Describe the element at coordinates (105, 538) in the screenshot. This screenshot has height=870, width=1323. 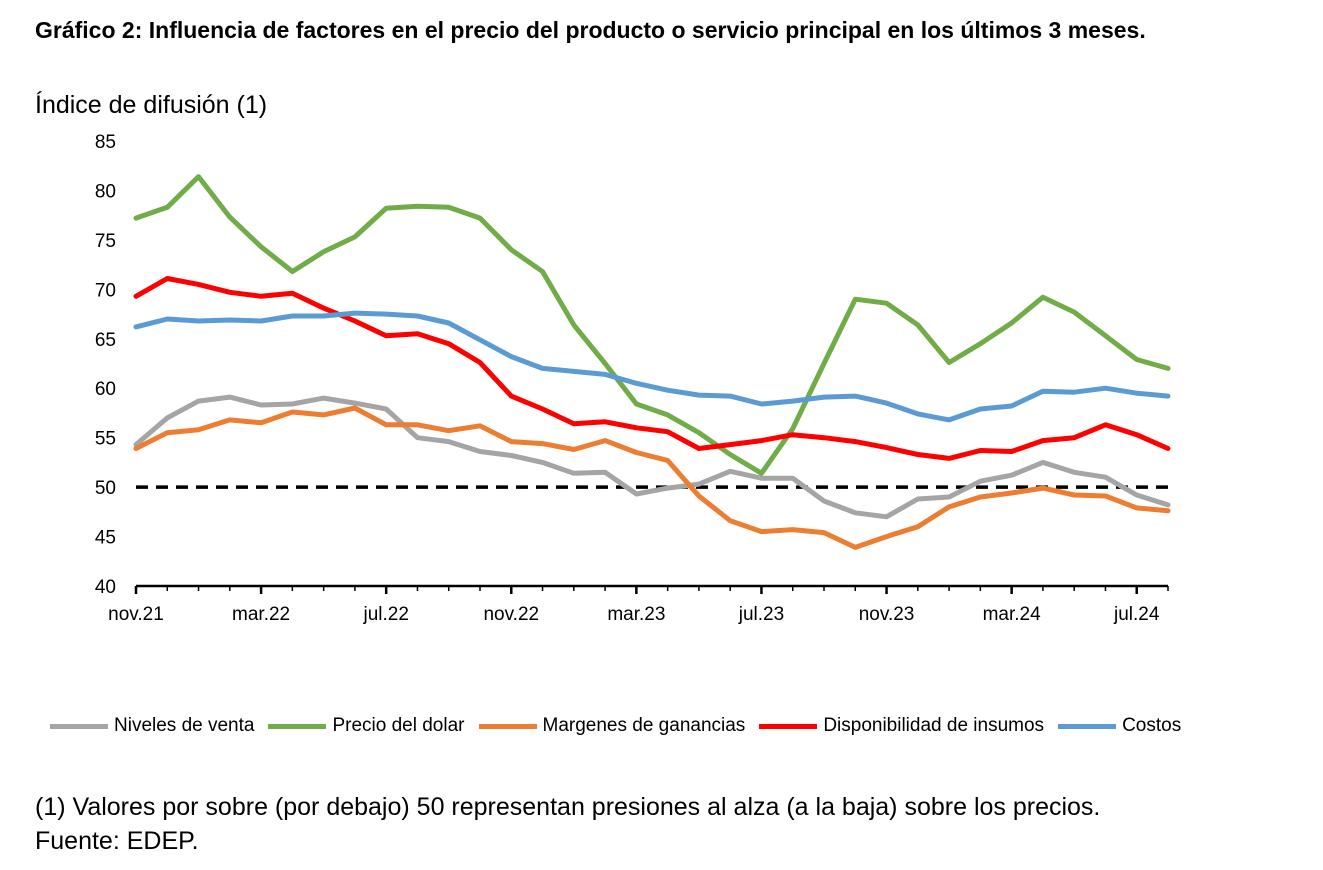
I see `y-tick-label: 45` at that location.